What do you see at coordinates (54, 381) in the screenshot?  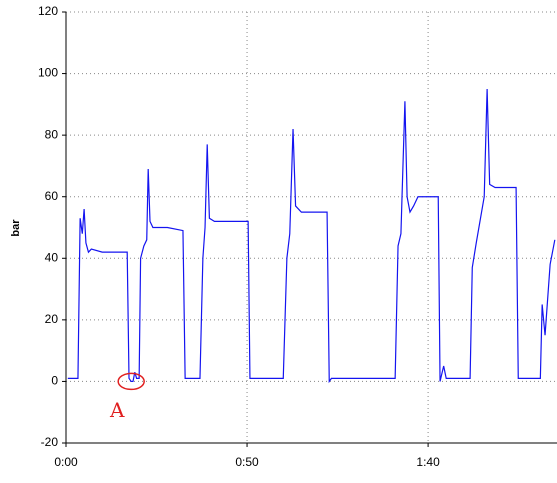 I see `y-tick-label: 0` at bounding box center [54, 381].